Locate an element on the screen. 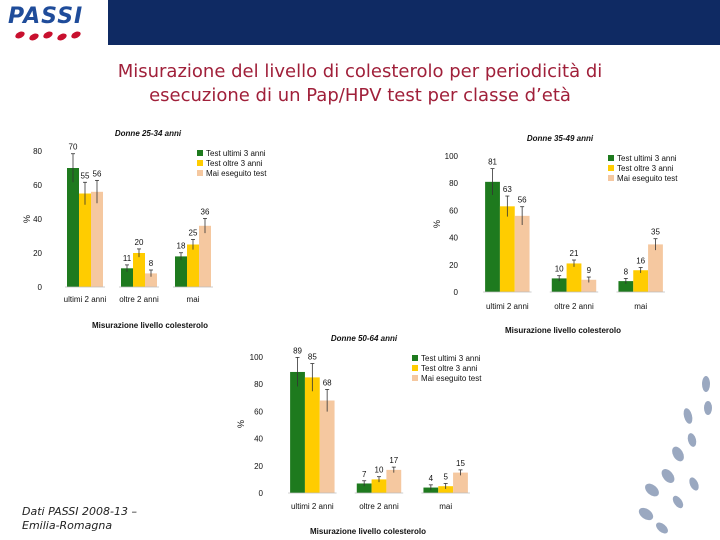 This screenshot has width=720, height=540. data-label: 16 is located at coordinates (640, 261).